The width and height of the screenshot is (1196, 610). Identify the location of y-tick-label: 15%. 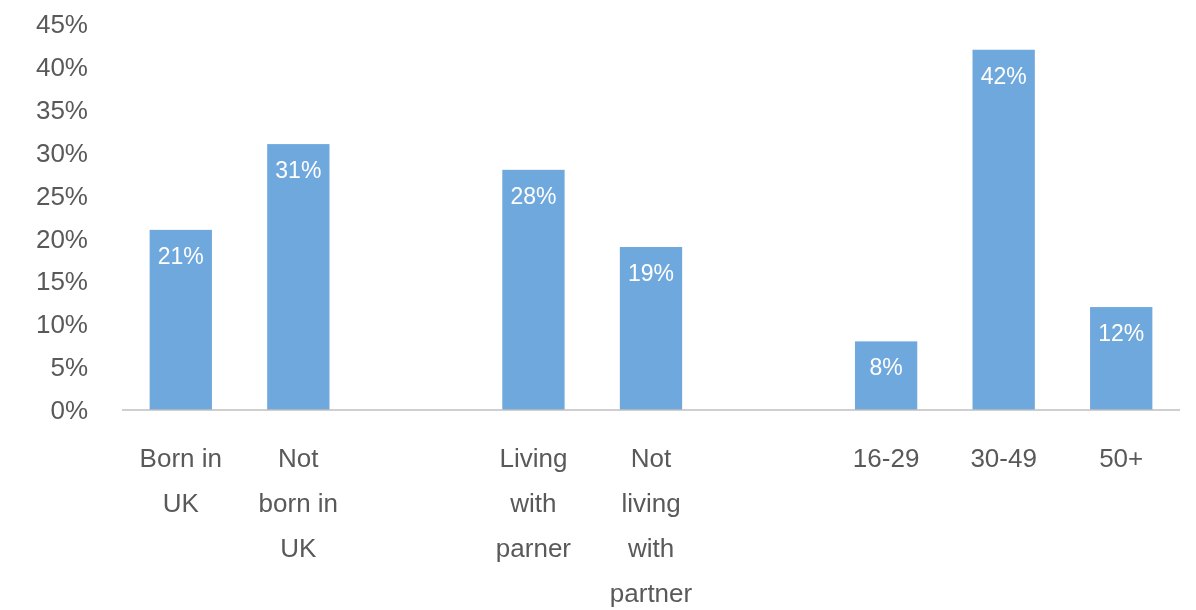
(61, 281).